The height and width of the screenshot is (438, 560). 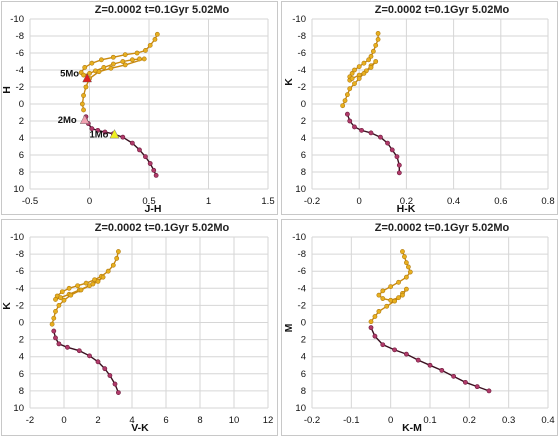 I want to click on x-tick-label: -0.1, so click(x=351, y=420).